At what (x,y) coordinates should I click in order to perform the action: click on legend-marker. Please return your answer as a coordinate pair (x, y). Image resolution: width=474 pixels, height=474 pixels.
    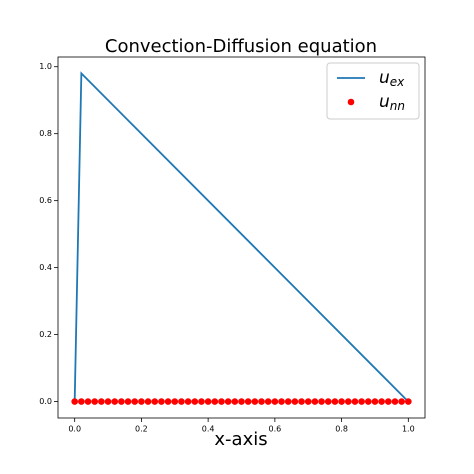
    Looking at the image, I should click on (351, 102).